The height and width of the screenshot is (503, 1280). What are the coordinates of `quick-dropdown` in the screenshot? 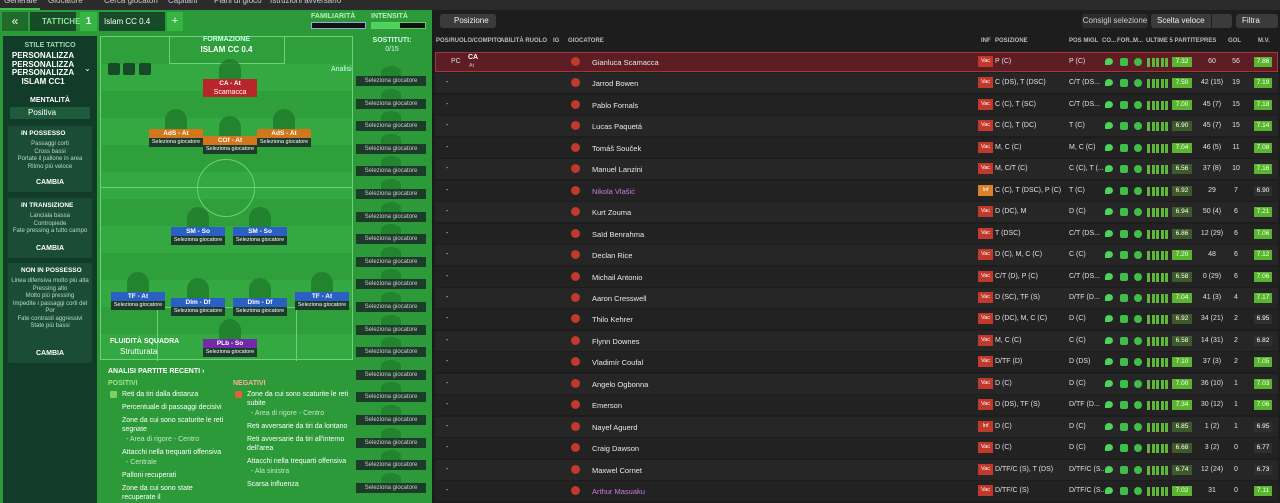 It's located at (1222, 21).